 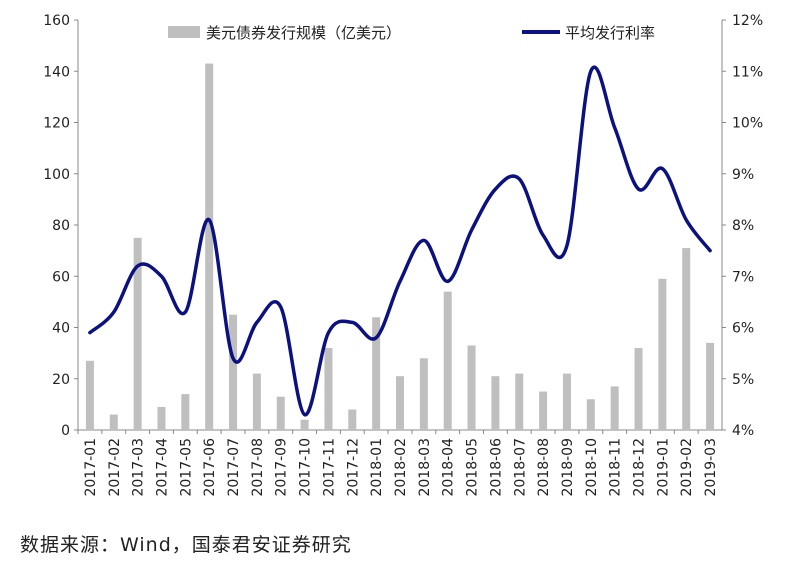 What do you see at coordinates (329, 467) in the screenshot?
I see `x-tick-label: 2017-11` at bounding box center [329, 467].